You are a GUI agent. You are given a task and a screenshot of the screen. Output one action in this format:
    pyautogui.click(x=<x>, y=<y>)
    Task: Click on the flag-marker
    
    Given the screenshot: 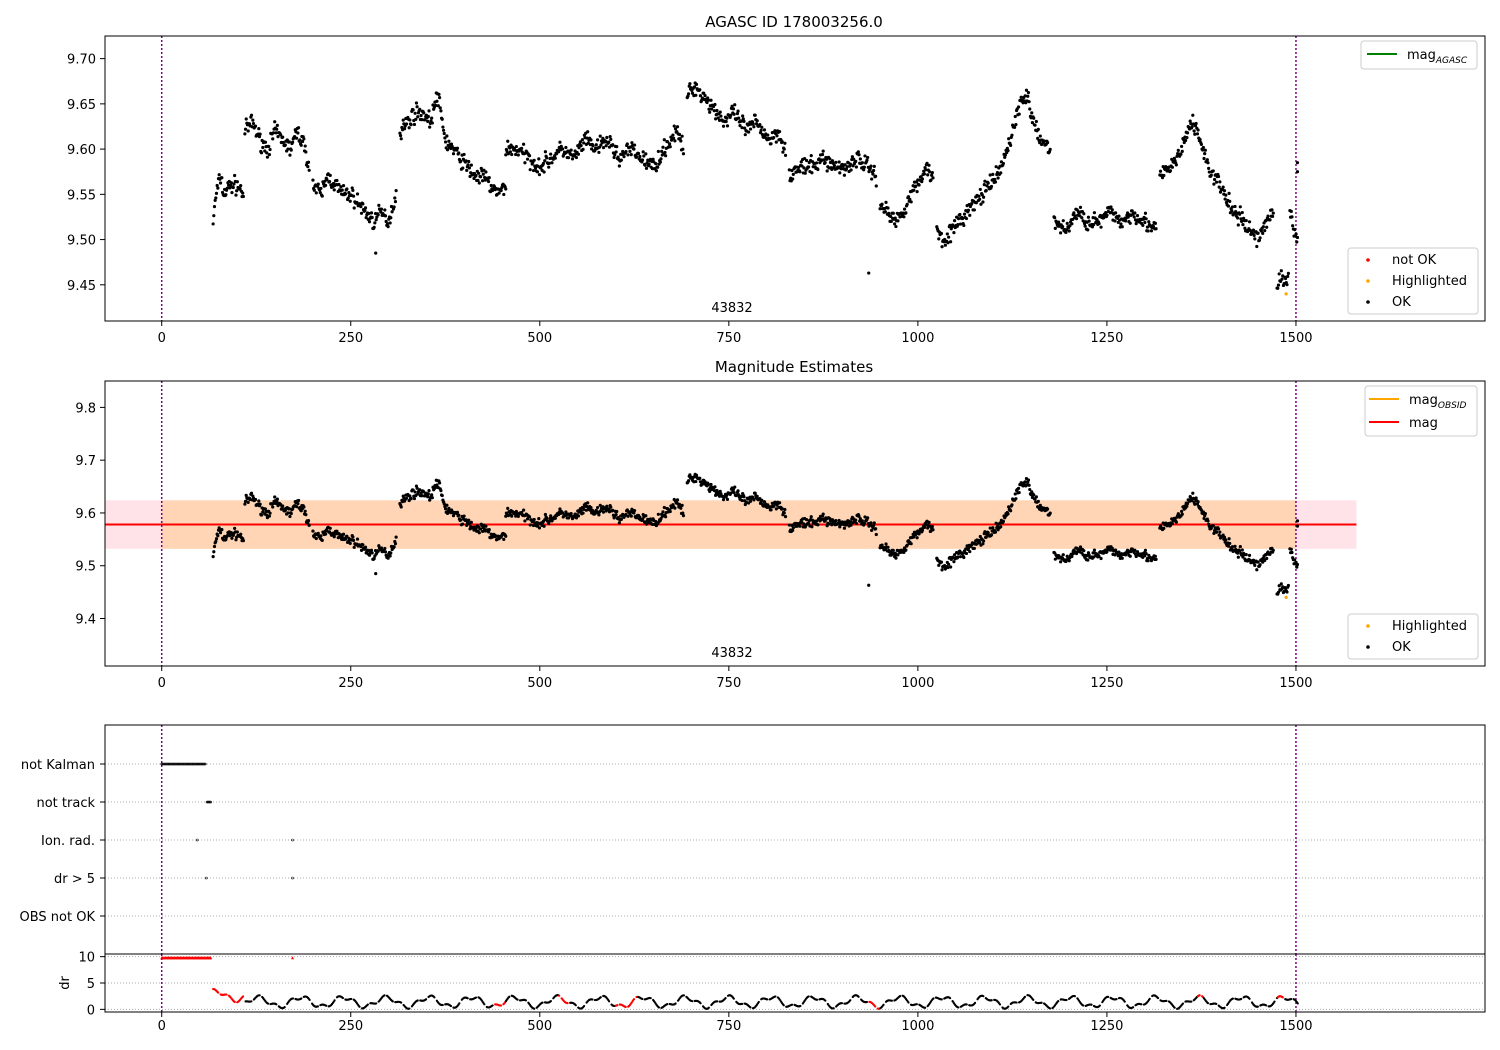 What is the action you would take?
    pyautogui.click(x=210, y=802)
    